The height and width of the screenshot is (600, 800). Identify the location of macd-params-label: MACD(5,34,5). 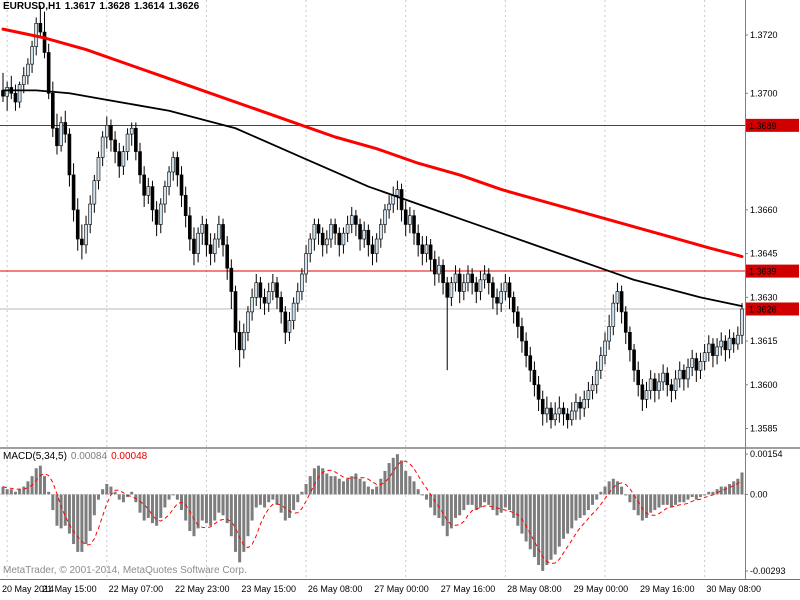
(35, 456).